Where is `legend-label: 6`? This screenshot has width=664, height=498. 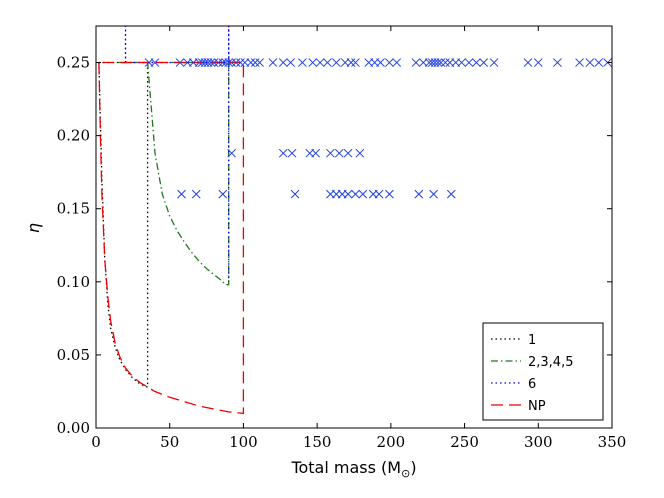 legend-label: 6 is located at coordinates (532, 384).